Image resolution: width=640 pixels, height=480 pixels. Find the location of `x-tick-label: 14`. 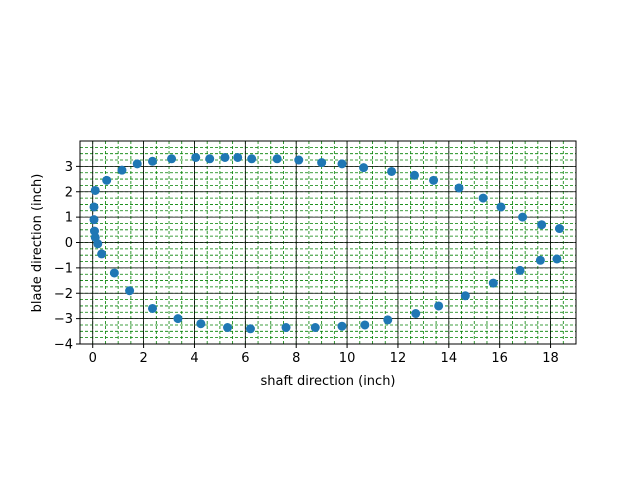

x-tick-label: 14 is located at coordinates (449, 358).